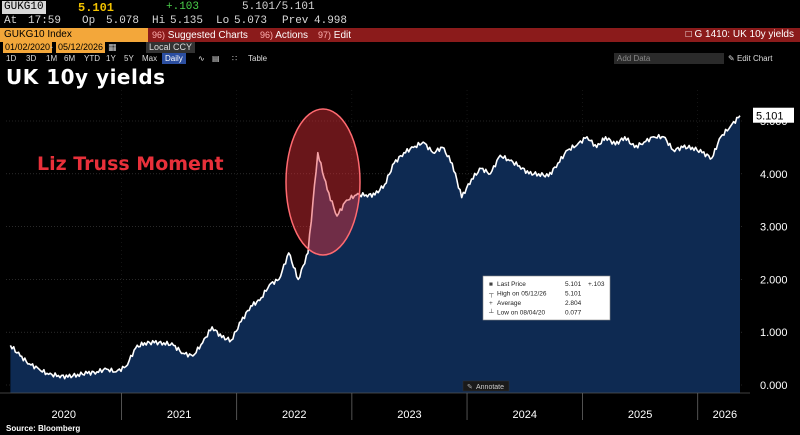 Image resolution: width=800 pixels, height=435 pixels. Describe the element at coordinates (774, 333) in the screenshot. I see `y-tick-label: 1.000` at that location.